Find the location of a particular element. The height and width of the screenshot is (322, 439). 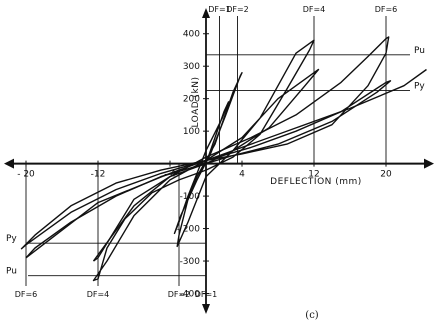

y-tick-label: 400 is located at coordinates (191, 35).